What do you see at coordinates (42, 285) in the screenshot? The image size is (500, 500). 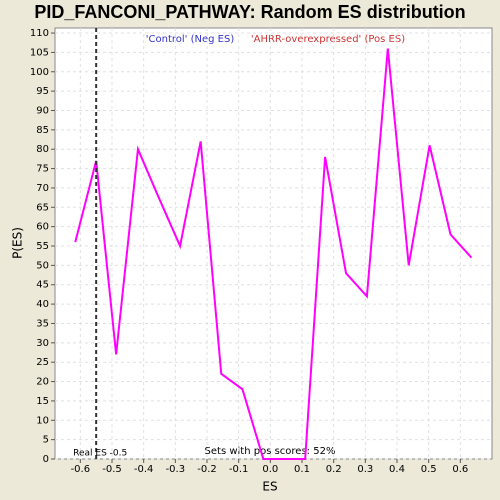 I see `y-tick-label: 45` at bounding box center [42, 285].